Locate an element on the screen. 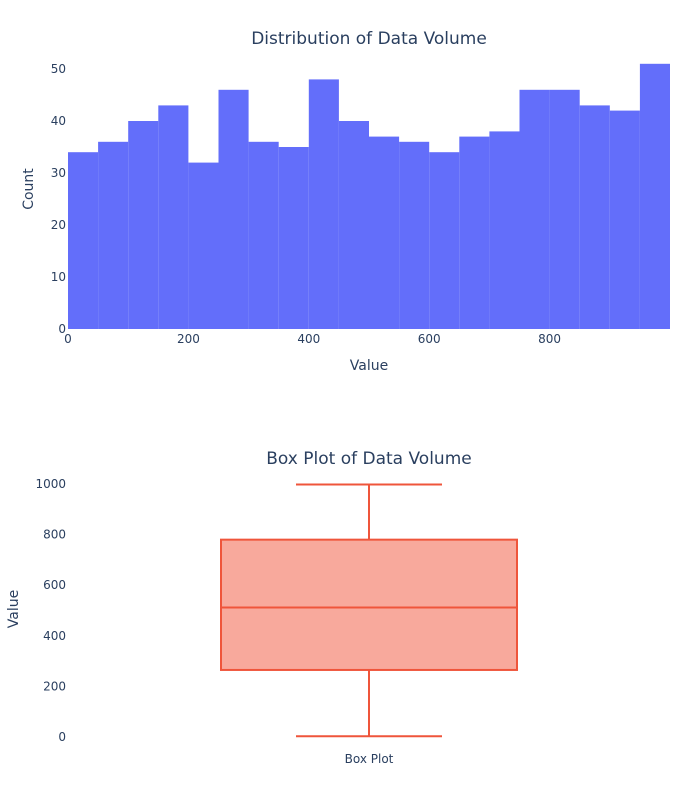  boxplot-y-axis-title: Value is located at coordinates (14, 609).